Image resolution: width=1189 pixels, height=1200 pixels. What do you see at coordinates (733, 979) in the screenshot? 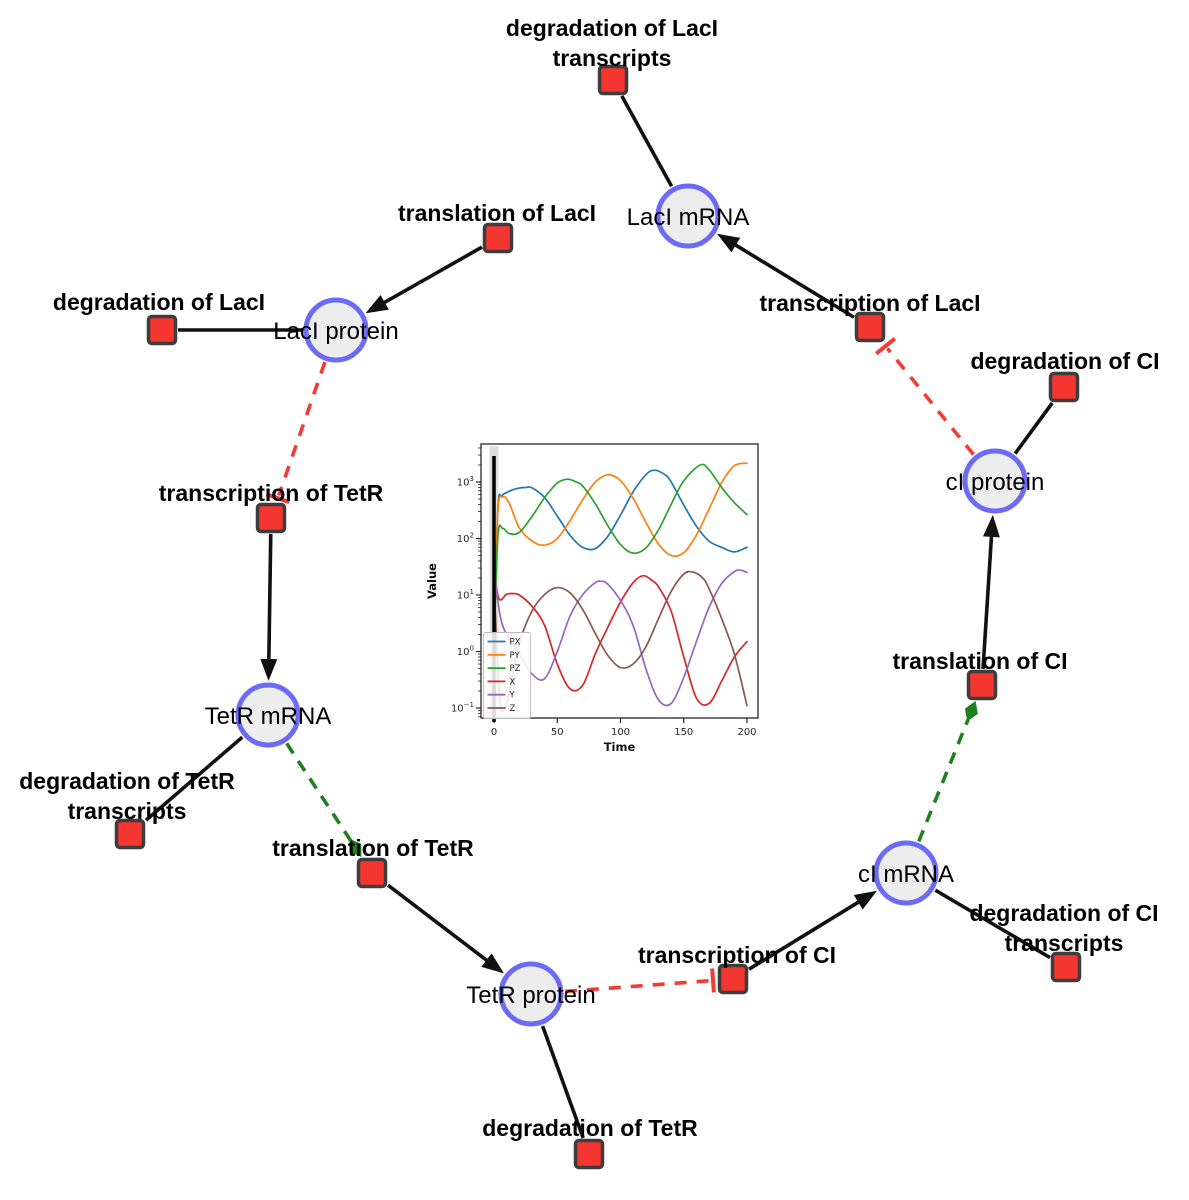
I see `reaction-node-transc-ci` at bounding box center [733, 979].